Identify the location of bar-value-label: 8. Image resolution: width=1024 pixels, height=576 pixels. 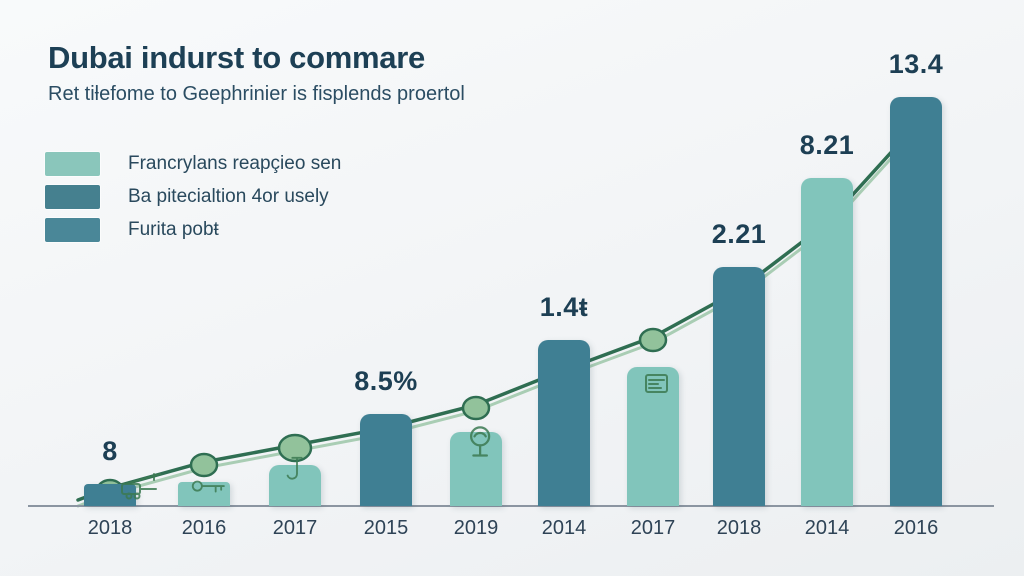
(110, 451).